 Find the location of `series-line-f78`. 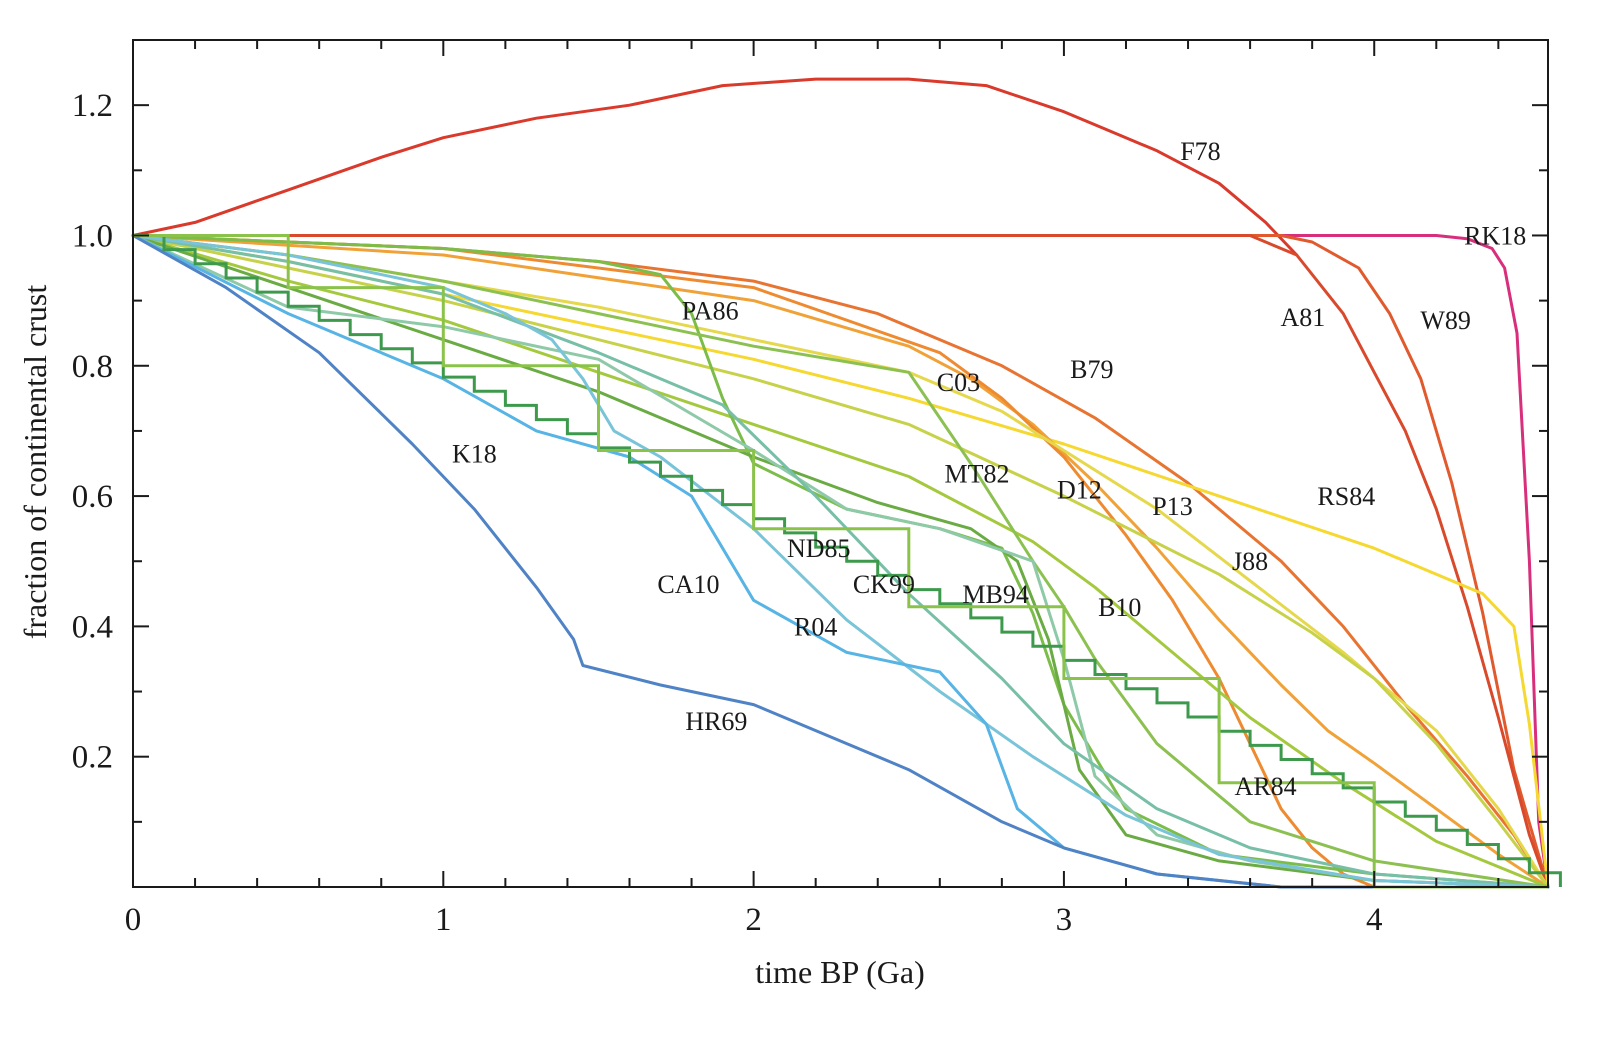

series-line-f78 is located at coordinates (715, 167).